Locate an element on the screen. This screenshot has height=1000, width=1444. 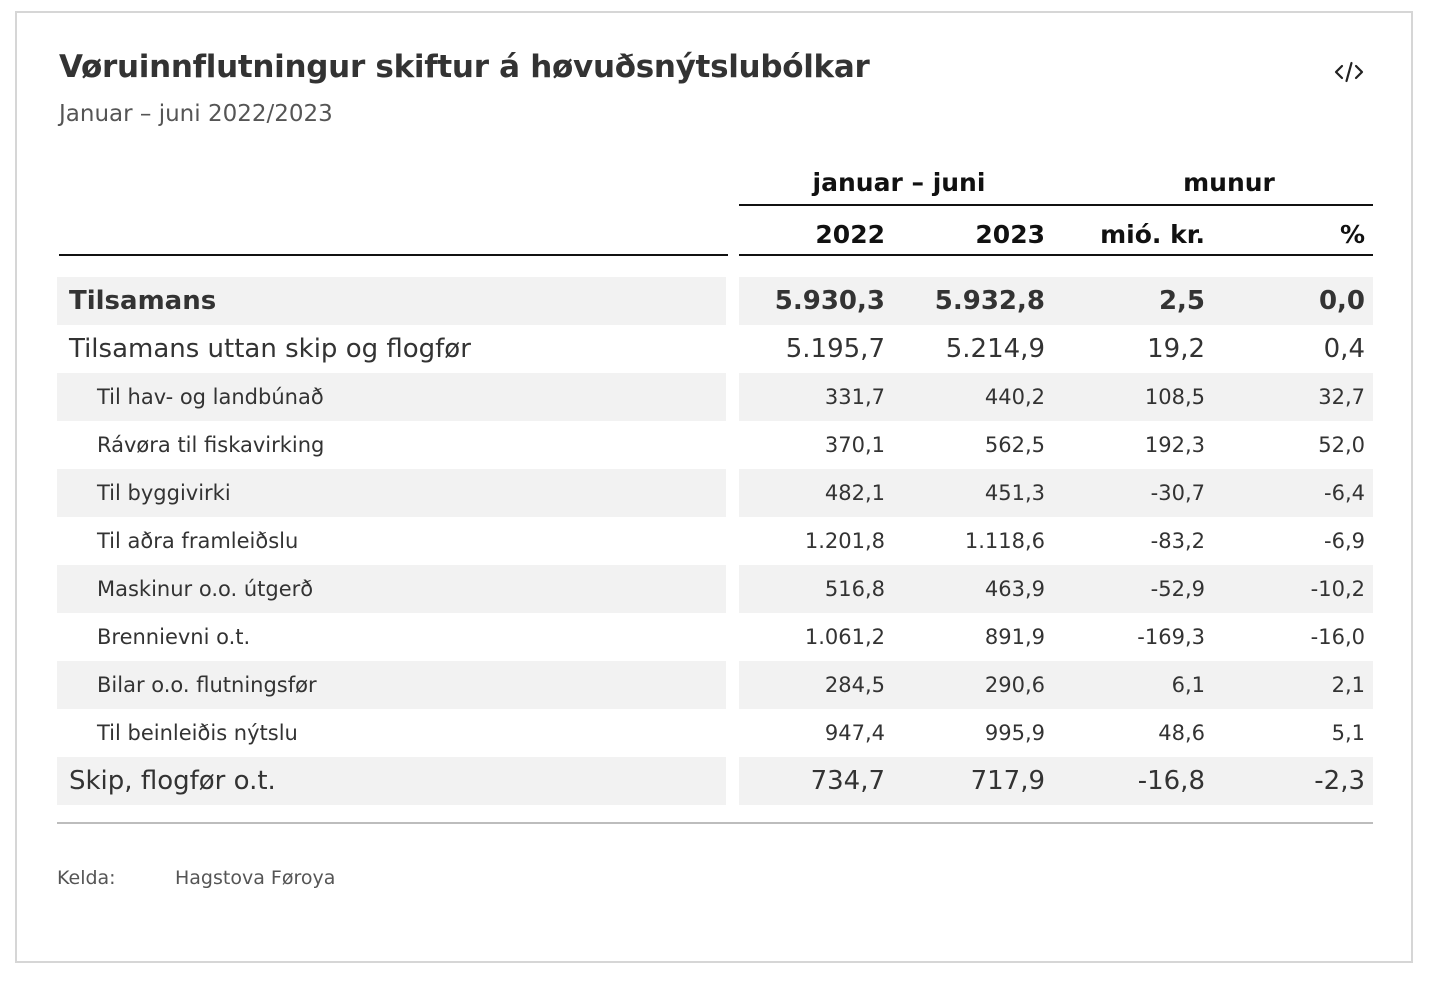
row-values: 734,7 717,9 -16,8 -2,3 is located at coordinates (1056, 781).